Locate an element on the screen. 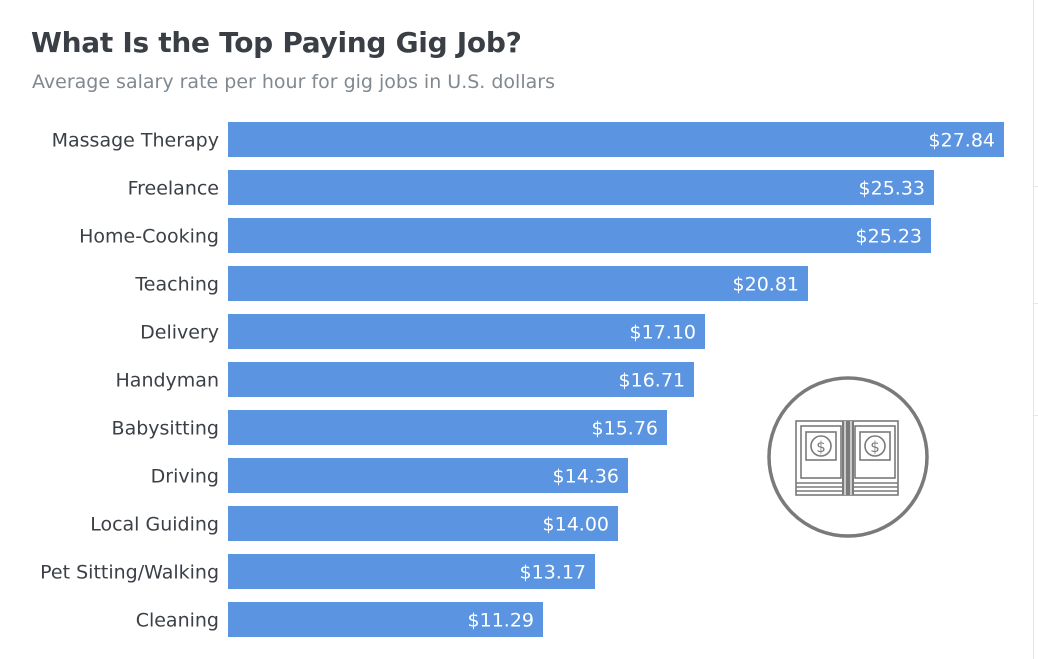 The height and width of the screenshot is (659, 1038). money-stack-icon: $ $ is located at coordinates (848, 457).